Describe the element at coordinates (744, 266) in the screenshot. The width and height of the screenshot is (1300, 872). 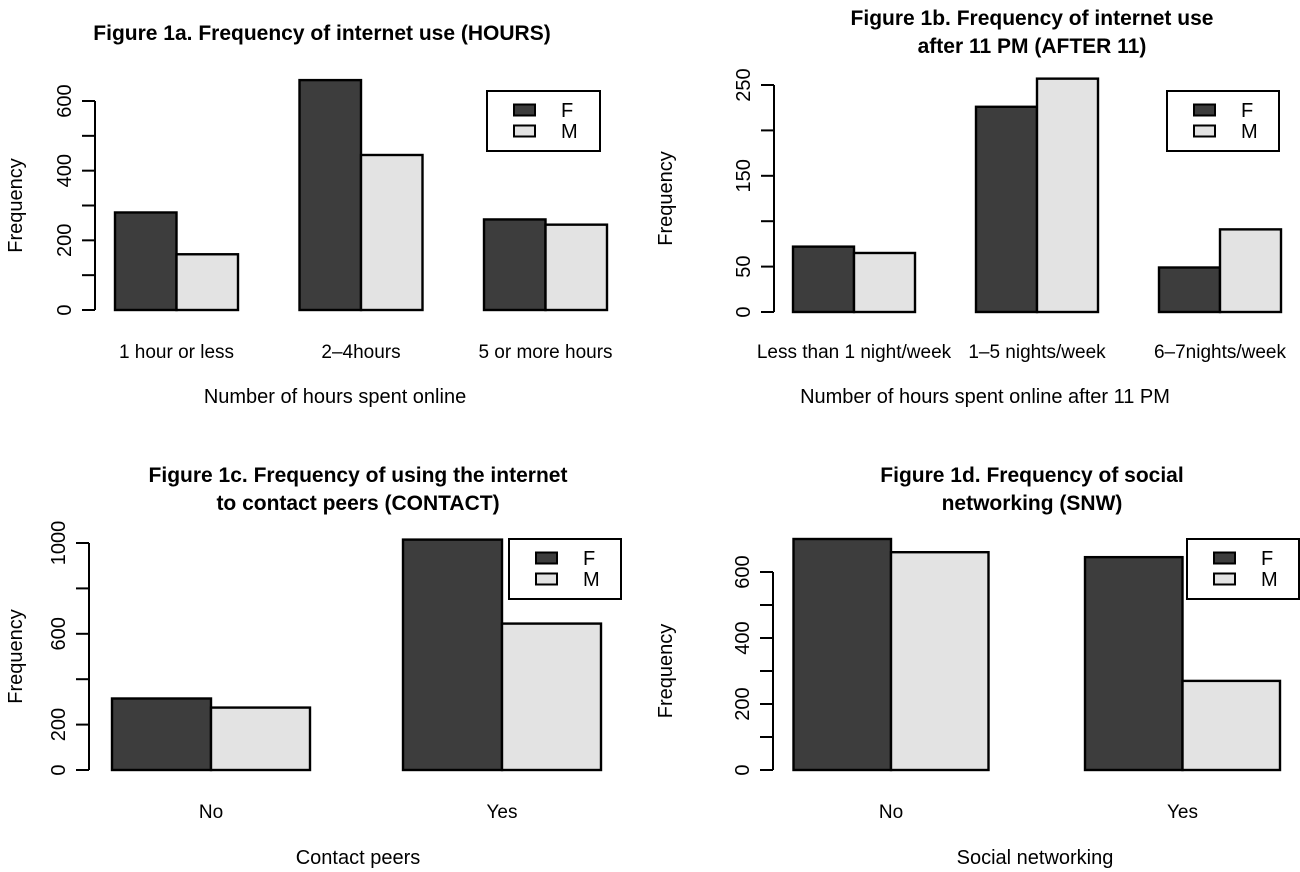
I see `y-tick-label: 50` at that location.